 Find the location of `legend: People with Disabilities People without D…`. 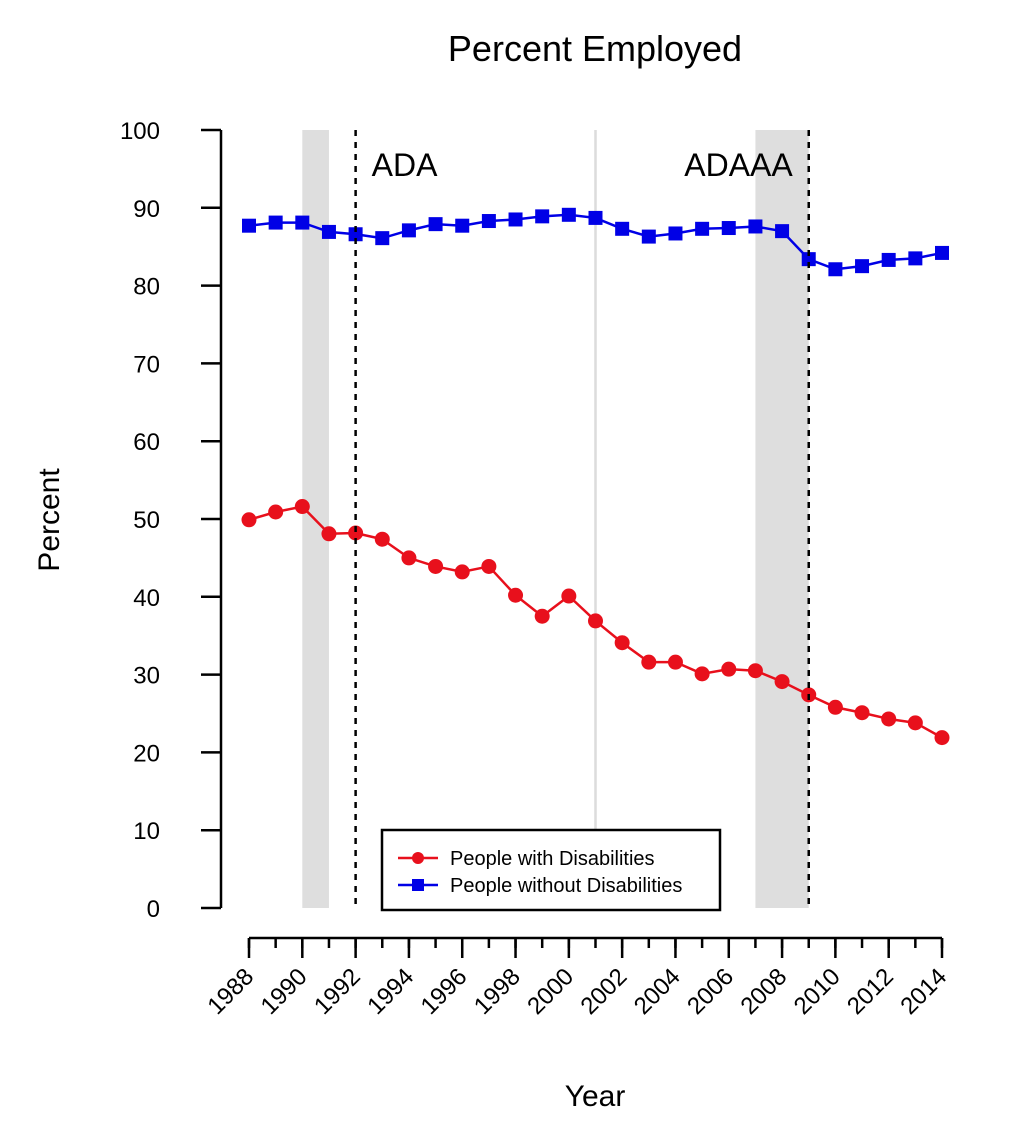

legend: People with Disabilities People without D… is located at coordinates (551, 870).